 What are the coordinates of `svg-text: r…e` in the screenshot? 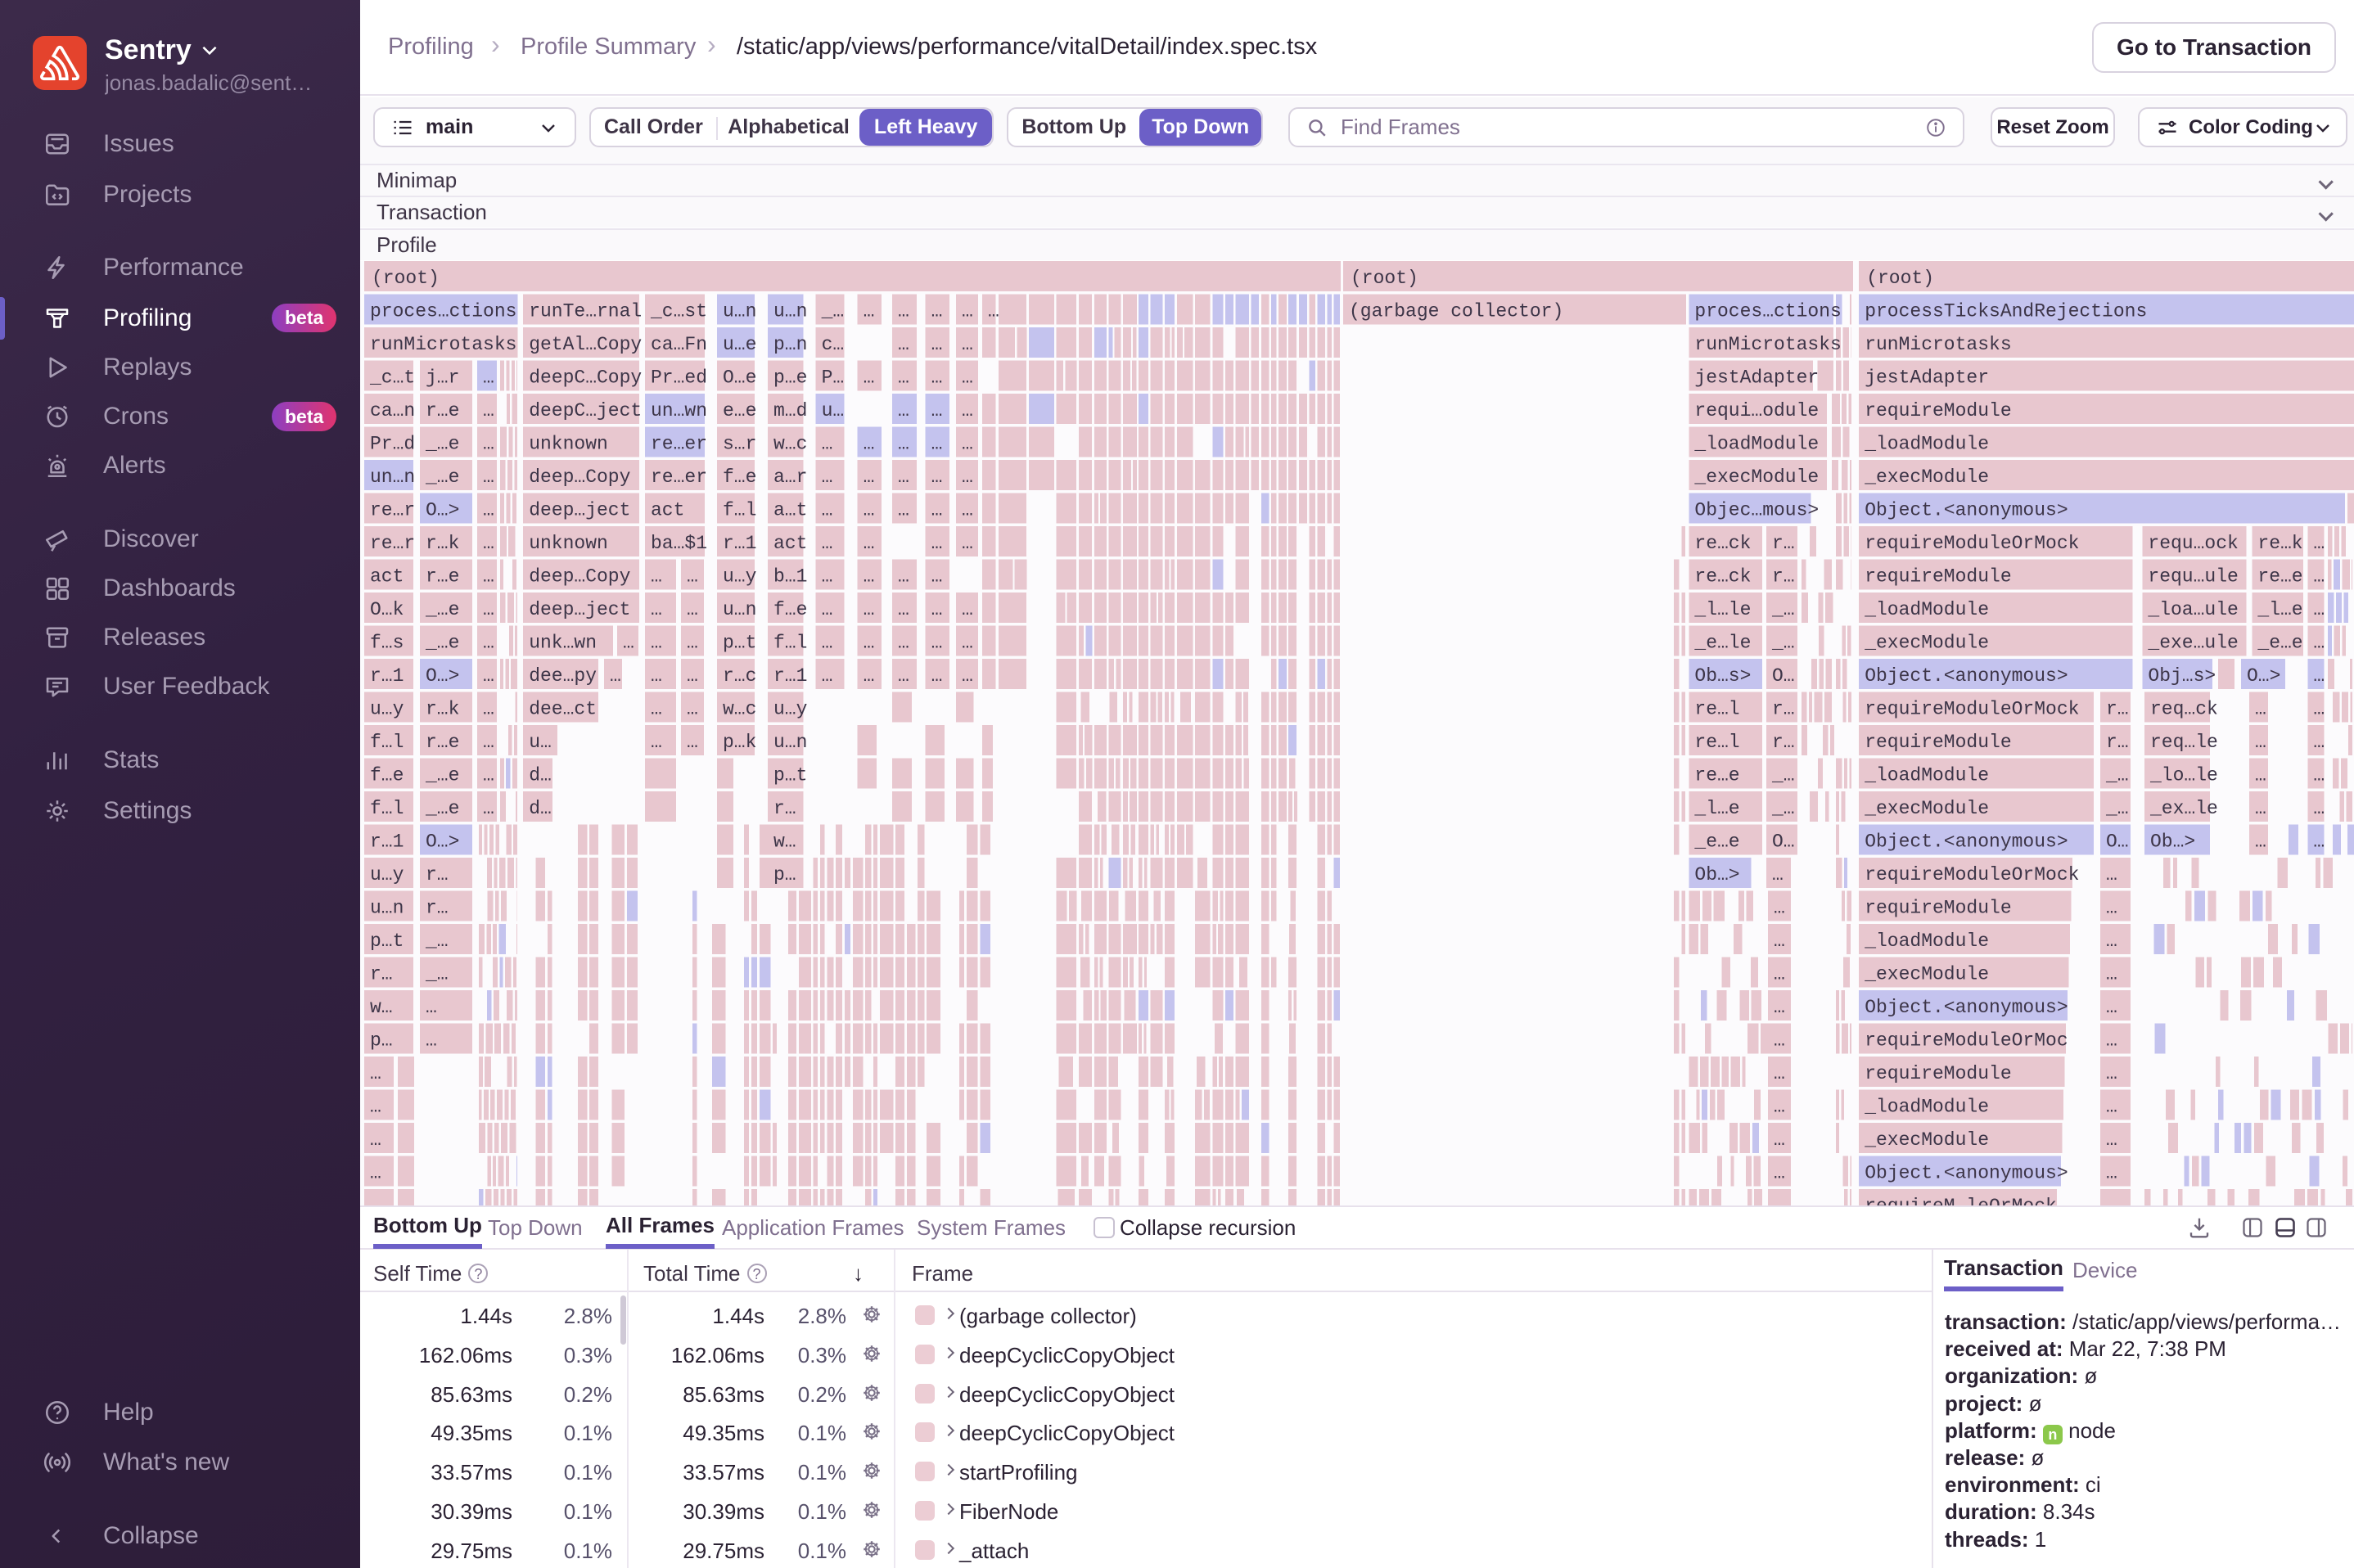 It's located at (442, 577).